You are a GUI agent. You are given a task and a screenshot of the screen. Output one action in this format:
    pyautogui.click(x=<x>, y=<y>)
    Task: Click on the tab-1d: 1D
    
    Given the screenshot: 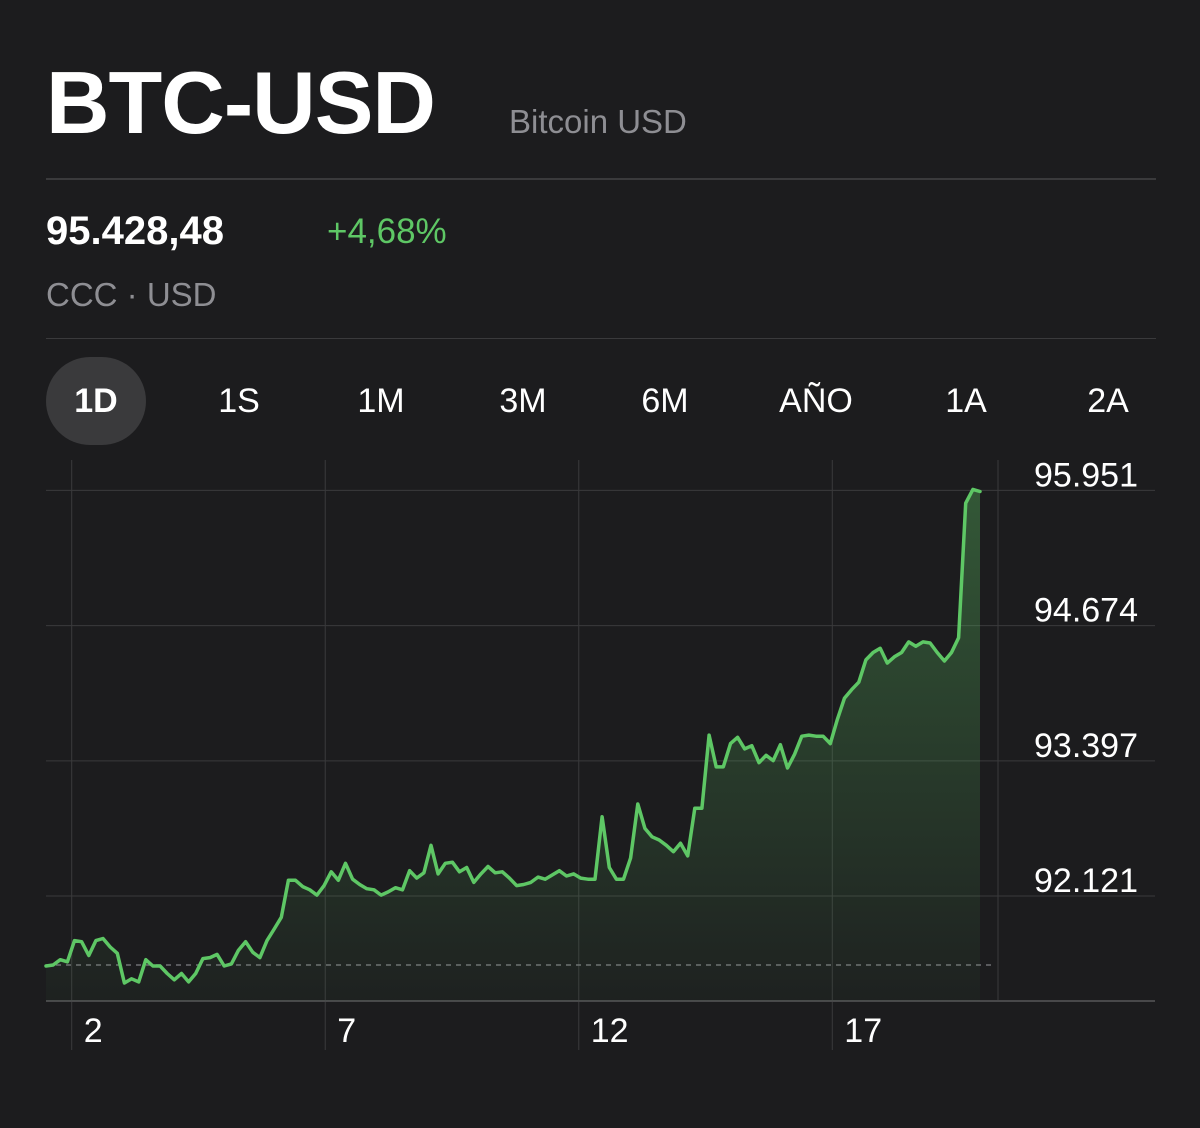 What is the action you would take?
    pyautogui.click(x=96, y=401)
    